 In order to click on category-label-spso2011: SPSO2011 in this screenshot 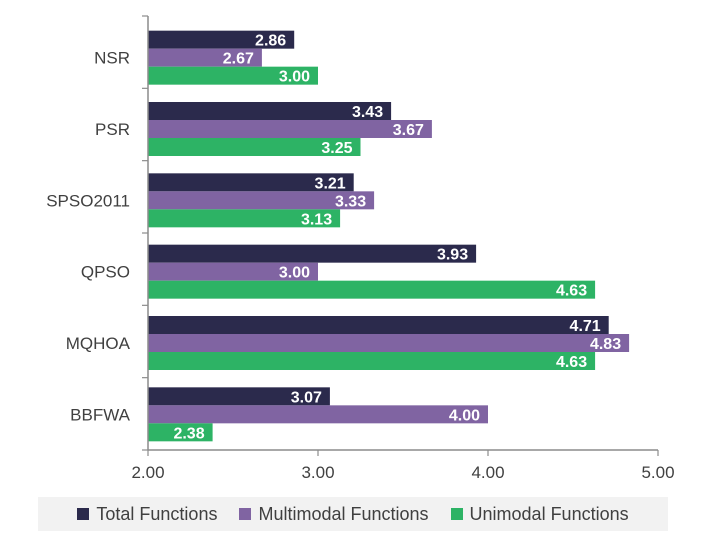, I will do `click(88, 200)`.